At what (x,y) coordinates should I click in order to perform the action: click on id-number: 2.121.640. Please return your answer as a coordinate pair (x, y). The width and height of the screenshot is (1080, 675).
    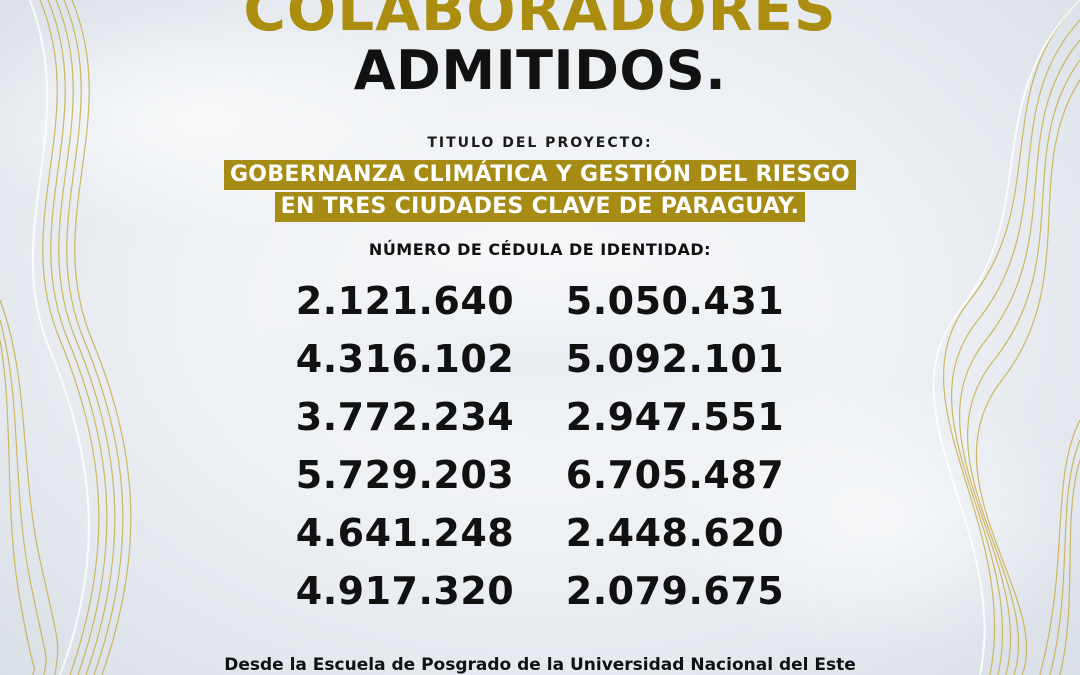
    Looking at the image, I should click on (405, 301).